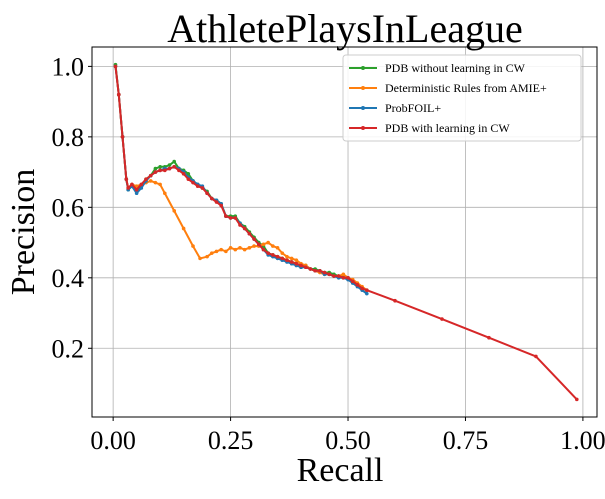 The height and width of the screenshot is (499, 605). Describe the element at coordinates (113, 440) in the screenshot. I see `x-tick-label: 0.00` at that location.